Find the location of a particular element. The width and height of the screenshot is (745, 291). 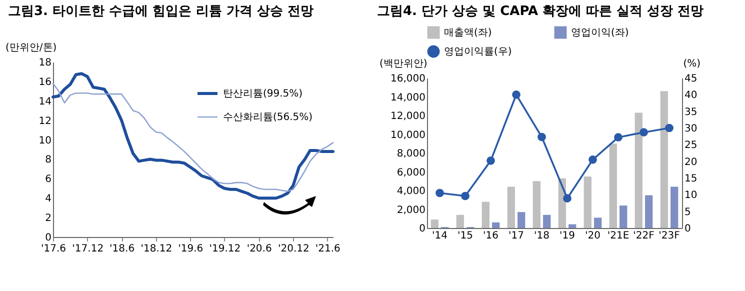

y2-tick-label: 10 is located at coordinates (691, 196).